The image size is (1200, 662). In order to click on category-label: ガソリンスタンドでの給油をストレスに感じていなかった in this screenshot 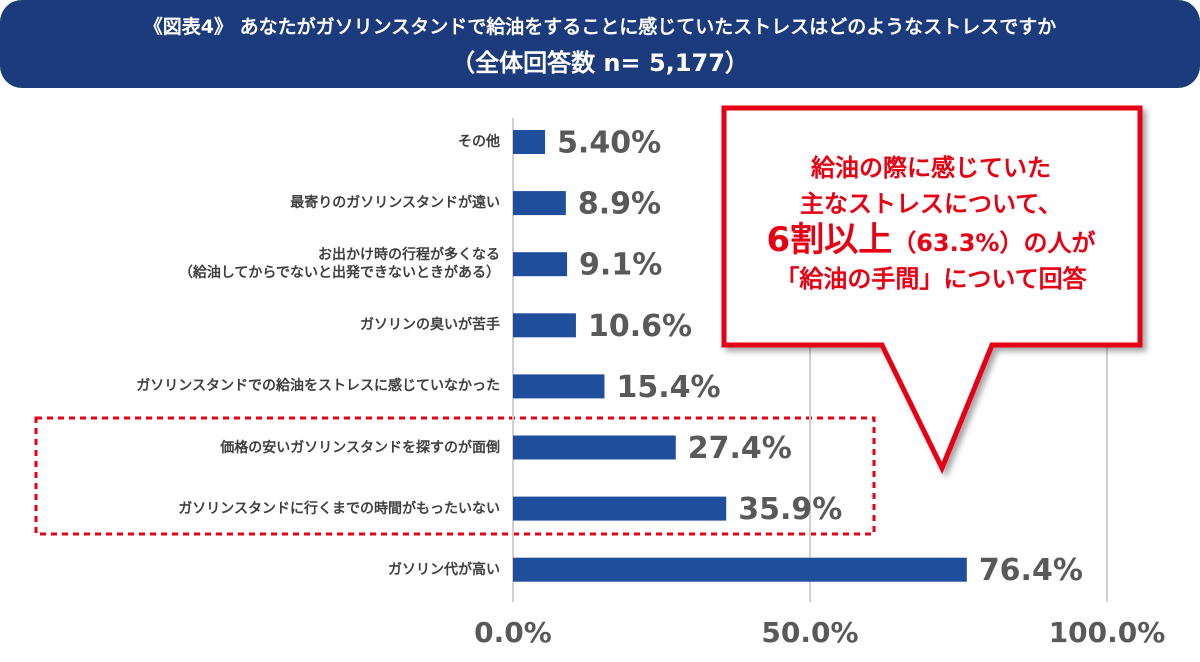, I will do `click(318, 386)`.